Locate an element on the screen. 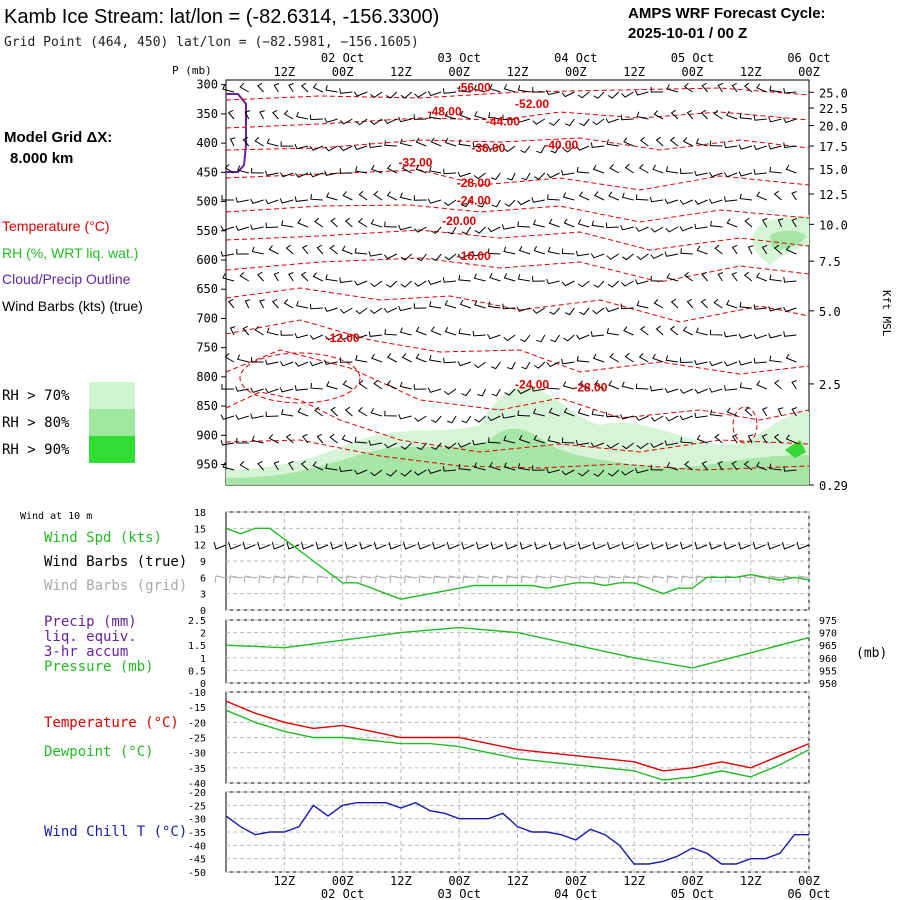 This screenshot has width=900, height=900. y-tick-label: 12 is located at coordinates (200, 546).